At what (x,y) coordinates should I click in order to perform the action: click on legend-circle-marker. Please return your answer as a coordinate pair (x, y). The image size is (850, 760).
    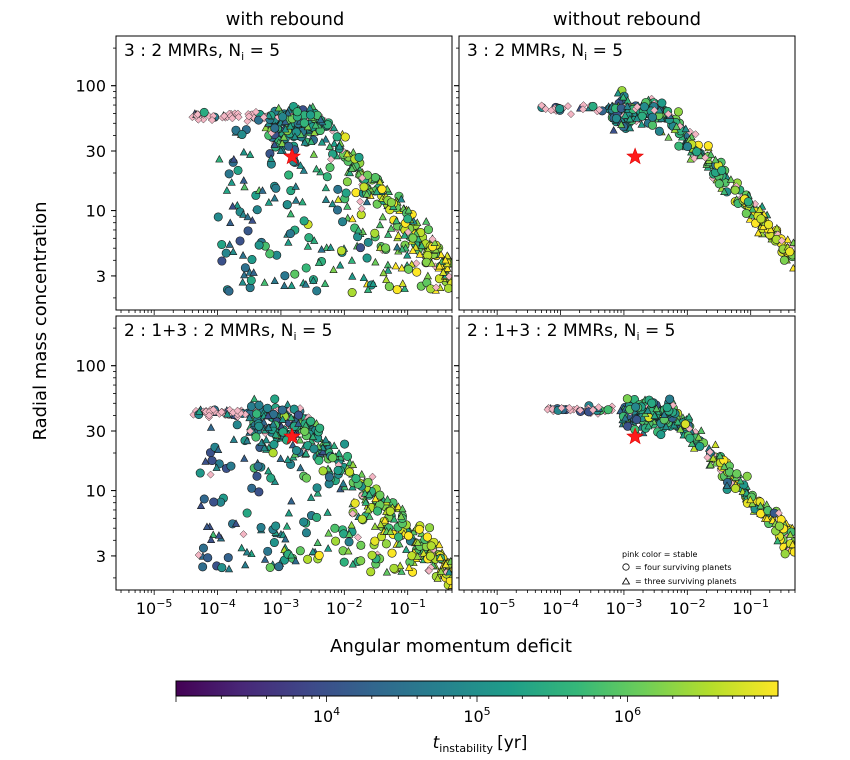
    Looking at the image, I should click on (626, 567).